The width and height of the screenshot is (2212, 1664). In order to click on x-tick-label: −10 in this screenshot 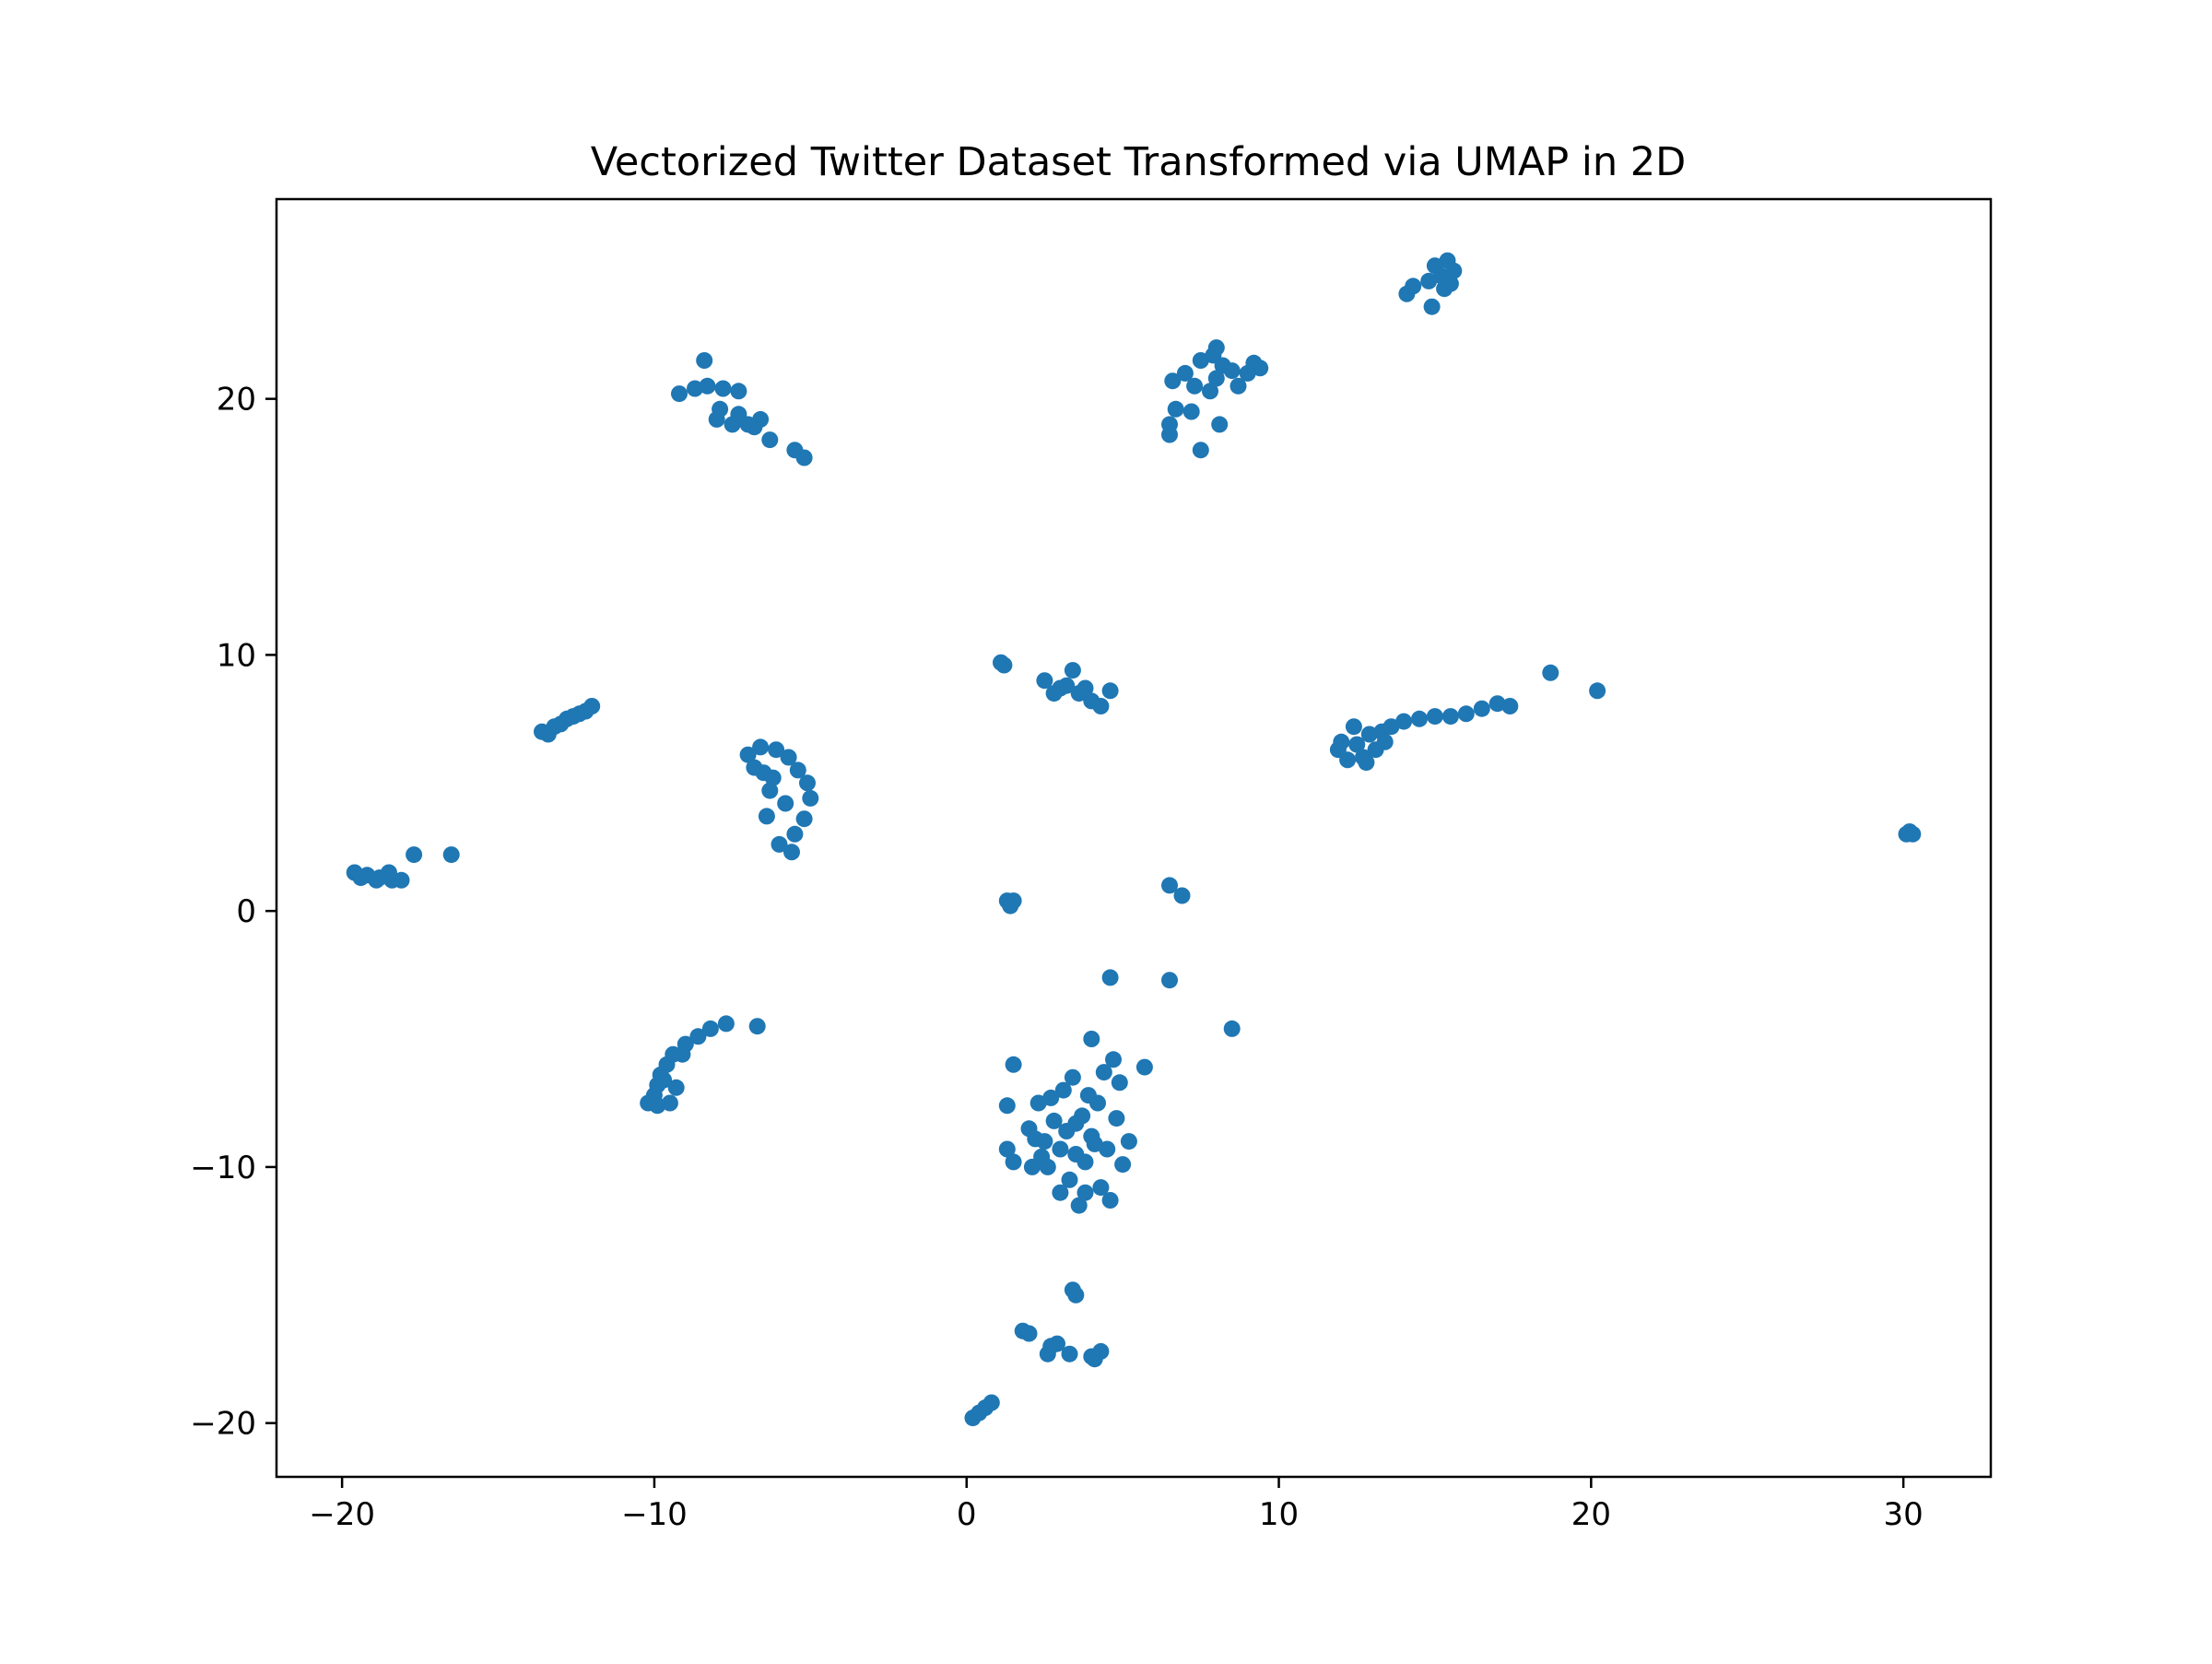, I will do `click(654, 1514)`.